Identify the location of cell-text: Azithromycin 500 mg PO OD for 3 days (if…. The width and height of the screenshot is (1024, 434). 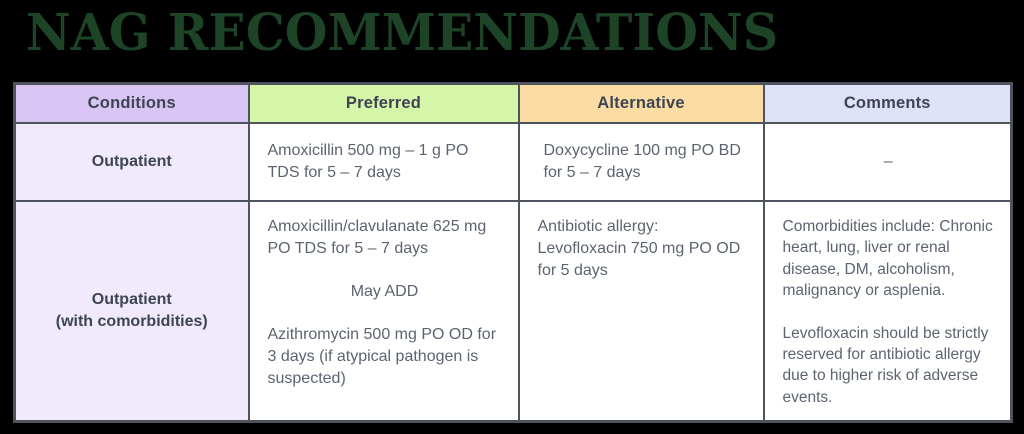
(382, 357).